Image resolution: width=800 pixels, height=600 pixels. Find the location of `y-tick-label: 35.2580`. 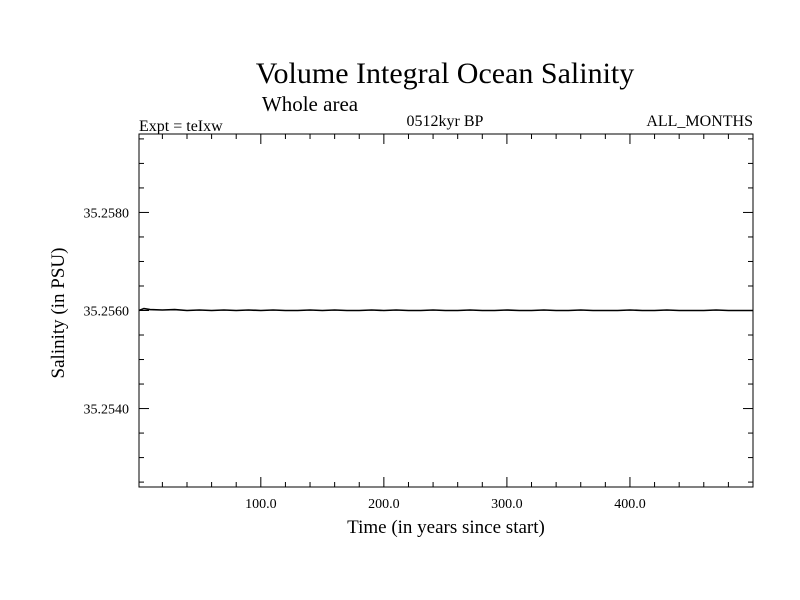

y-tick-label: 35.2580 is located at coordinates (107, 213).